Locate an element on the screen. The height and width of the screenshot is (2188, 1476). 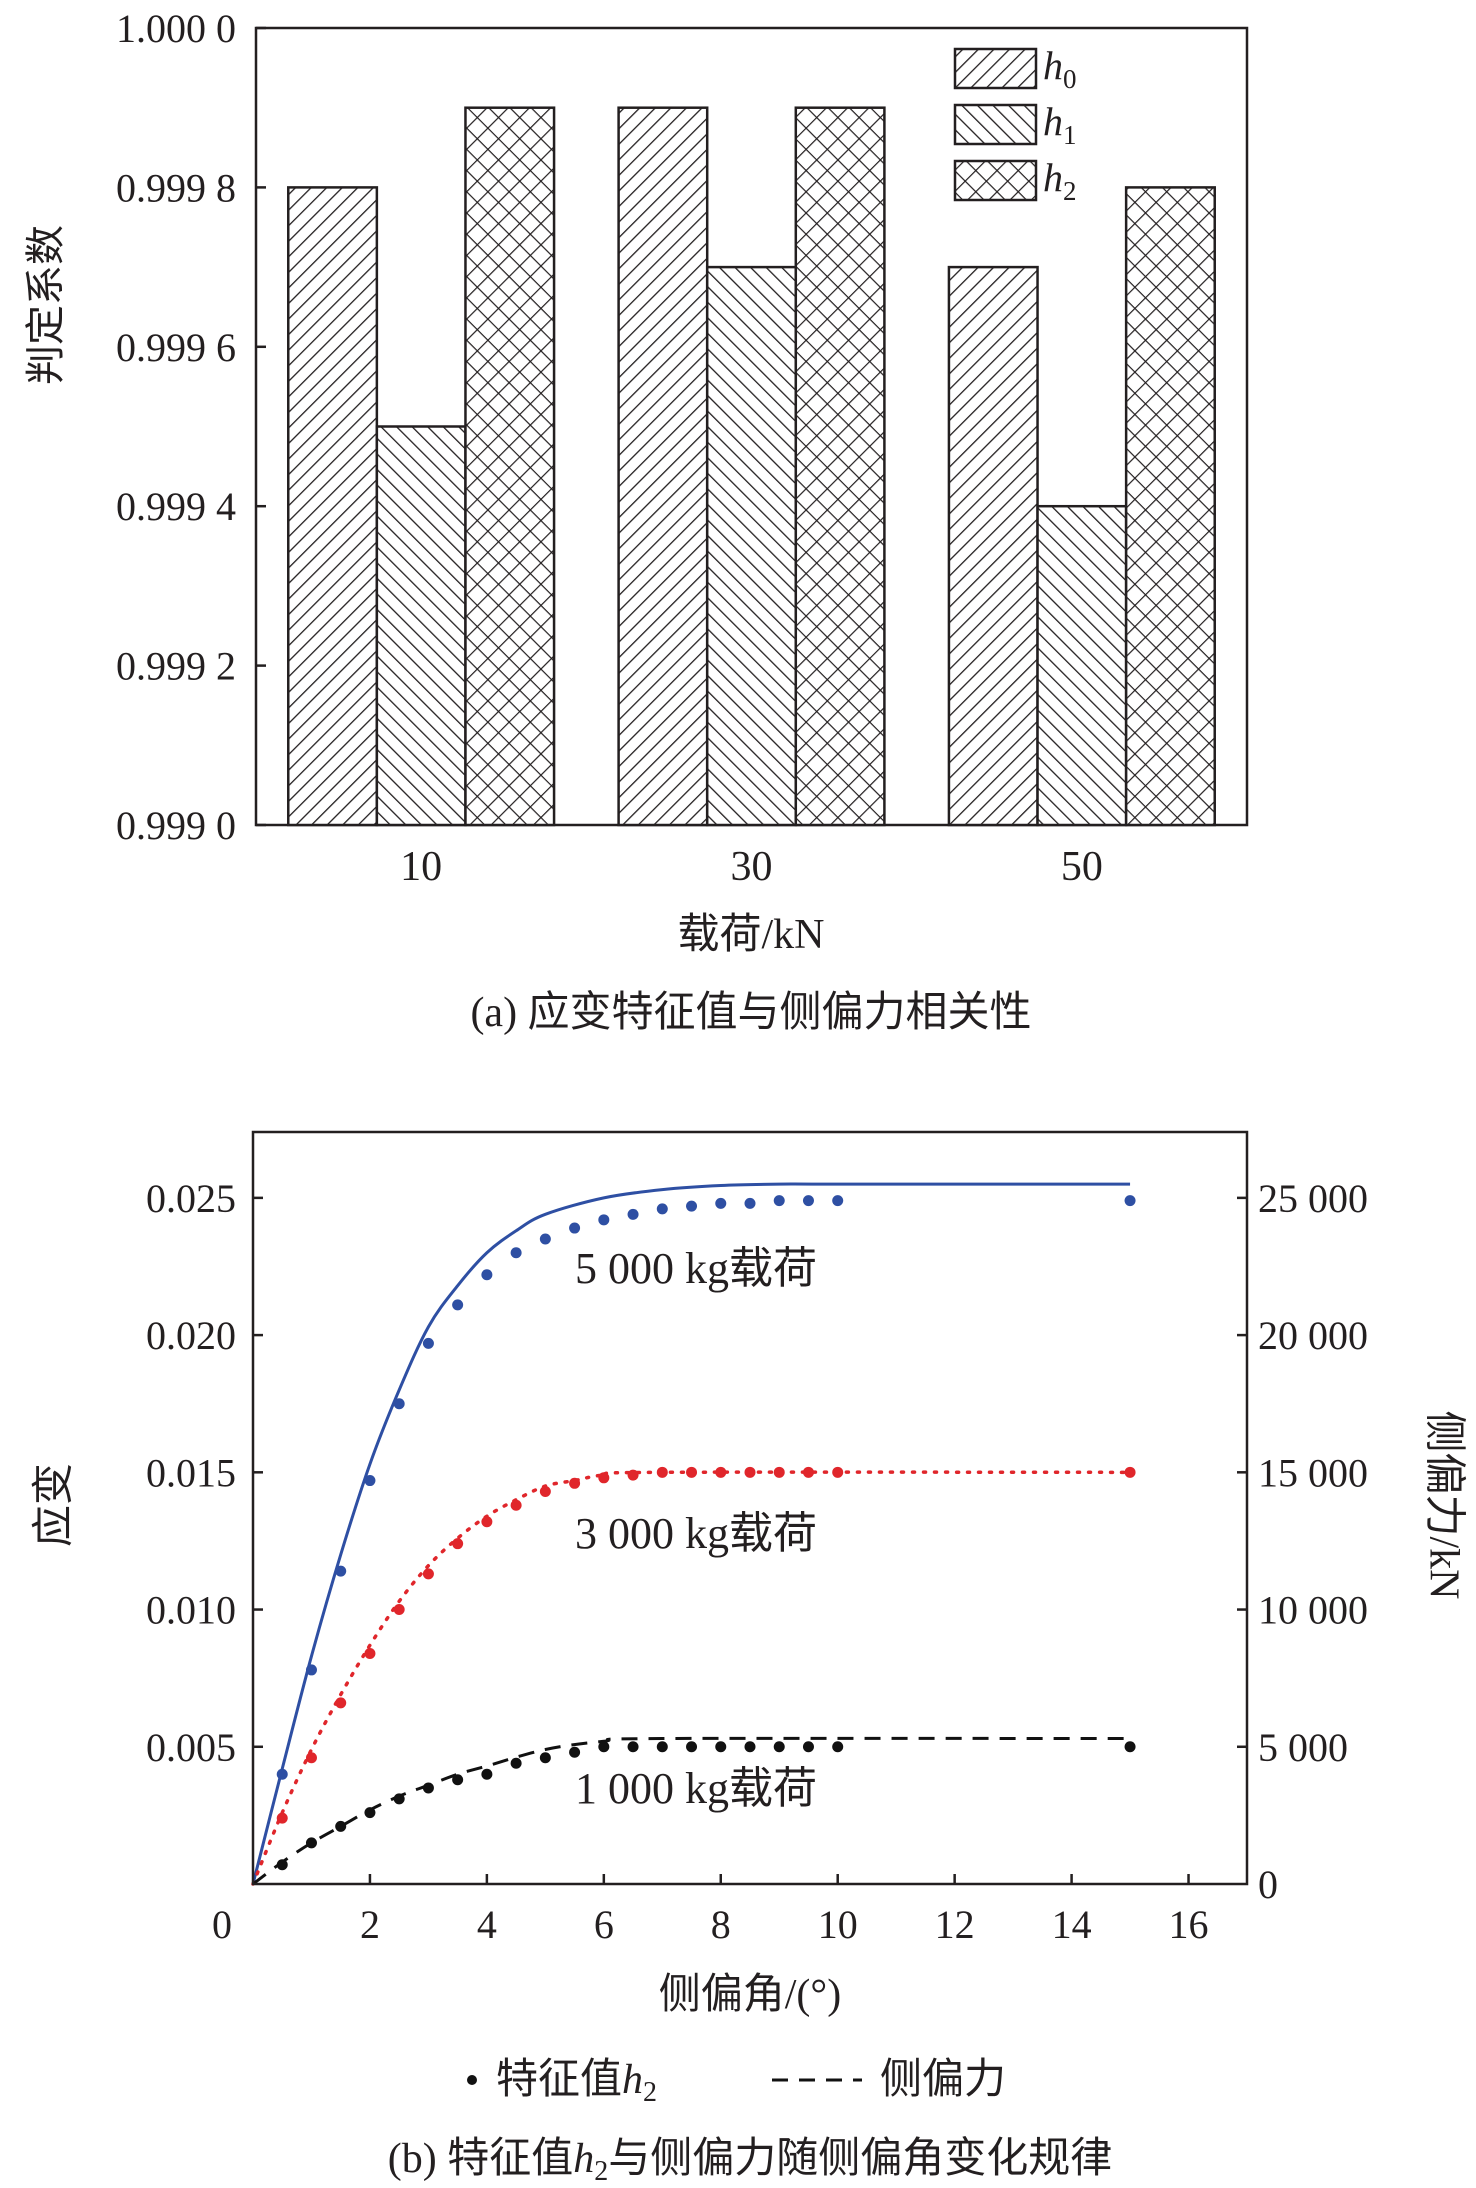
y-tick-label: 0.015 is located at coordinates (191, 1472).